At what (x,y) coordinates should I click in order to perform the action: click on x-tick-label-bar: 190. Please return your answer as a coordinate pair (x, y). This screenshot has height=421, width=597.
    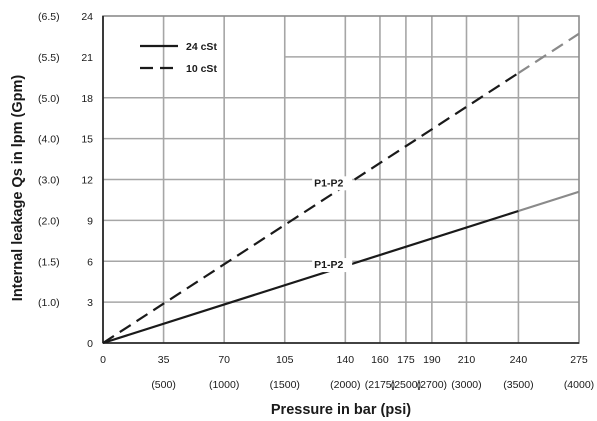
    Looking at the image, I should click on (432, 360).